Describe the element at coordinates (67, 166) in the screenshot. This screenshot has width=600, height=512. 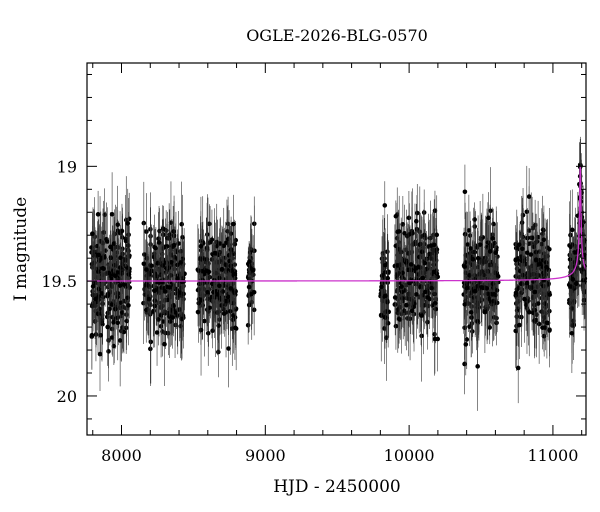
I see `y-tick-label: 19` at that location.